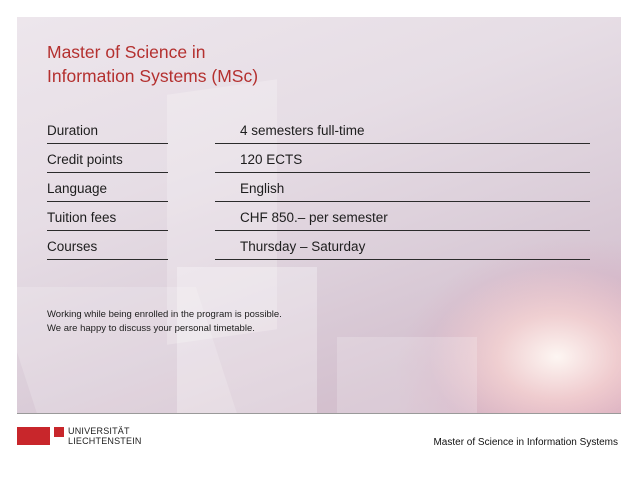 This screenshot has width=638, height=479. What do you see at coordinates (107, 249) in the screenshot?
I see `info-label: Courses` at bounding box center [107, 249].